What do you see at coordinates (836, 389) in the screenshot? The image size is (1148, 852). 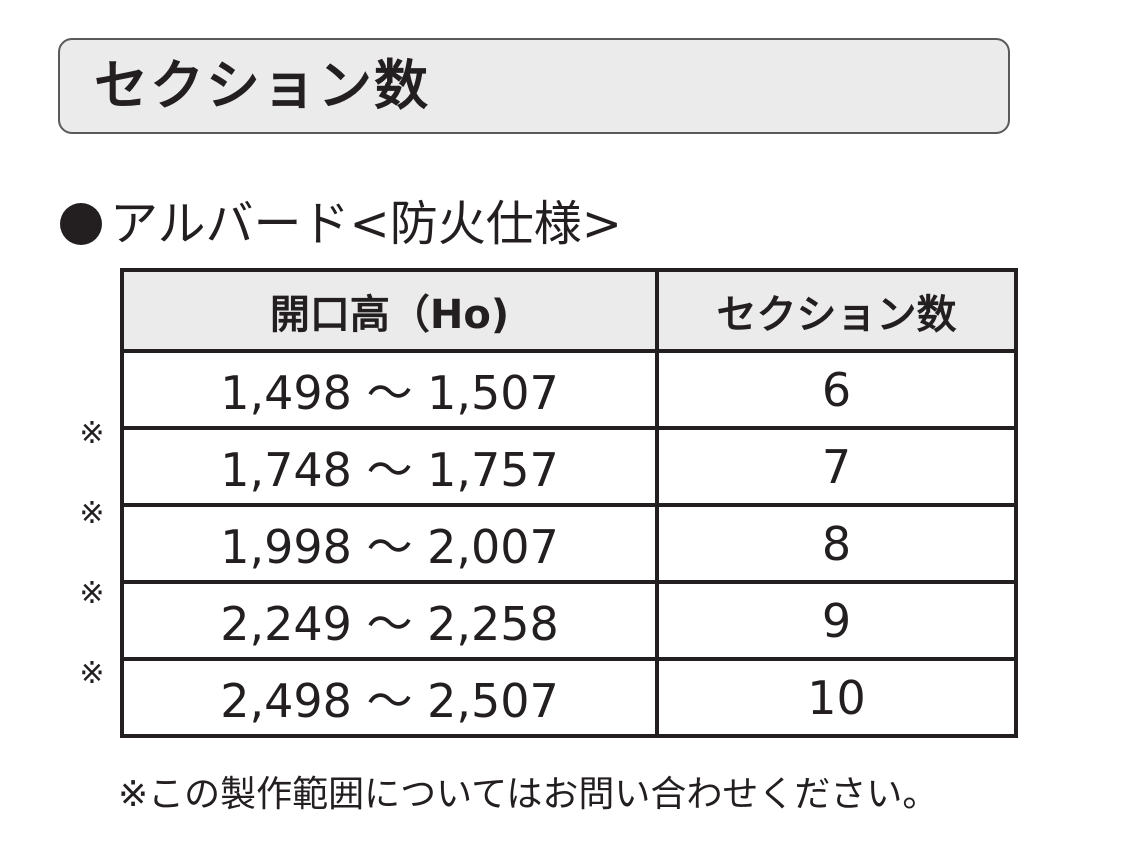 I see `section-count: 6` at bounding box center [836, 389].